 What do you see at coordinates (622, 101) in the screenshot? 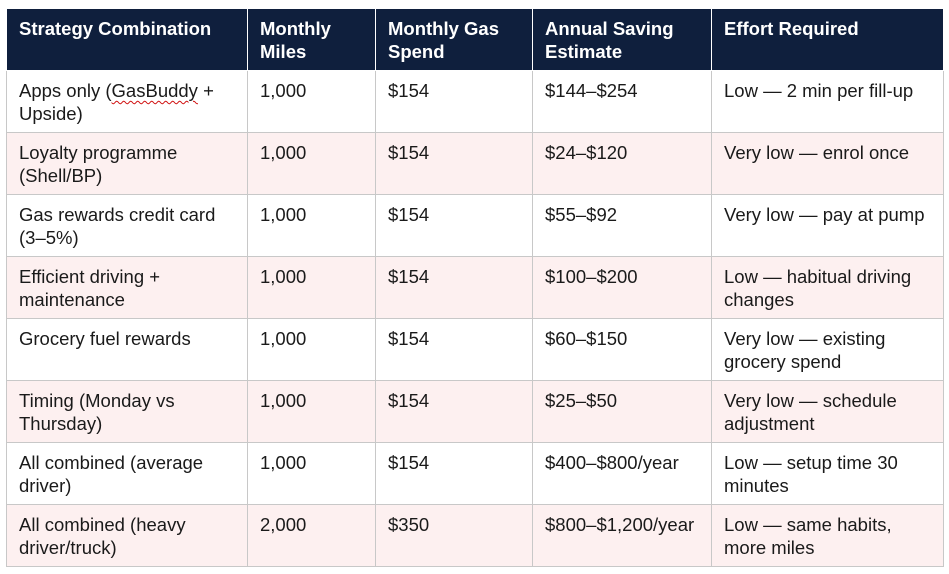
I see `saving-cell: $144–$254` at bounding box center [622, 101].